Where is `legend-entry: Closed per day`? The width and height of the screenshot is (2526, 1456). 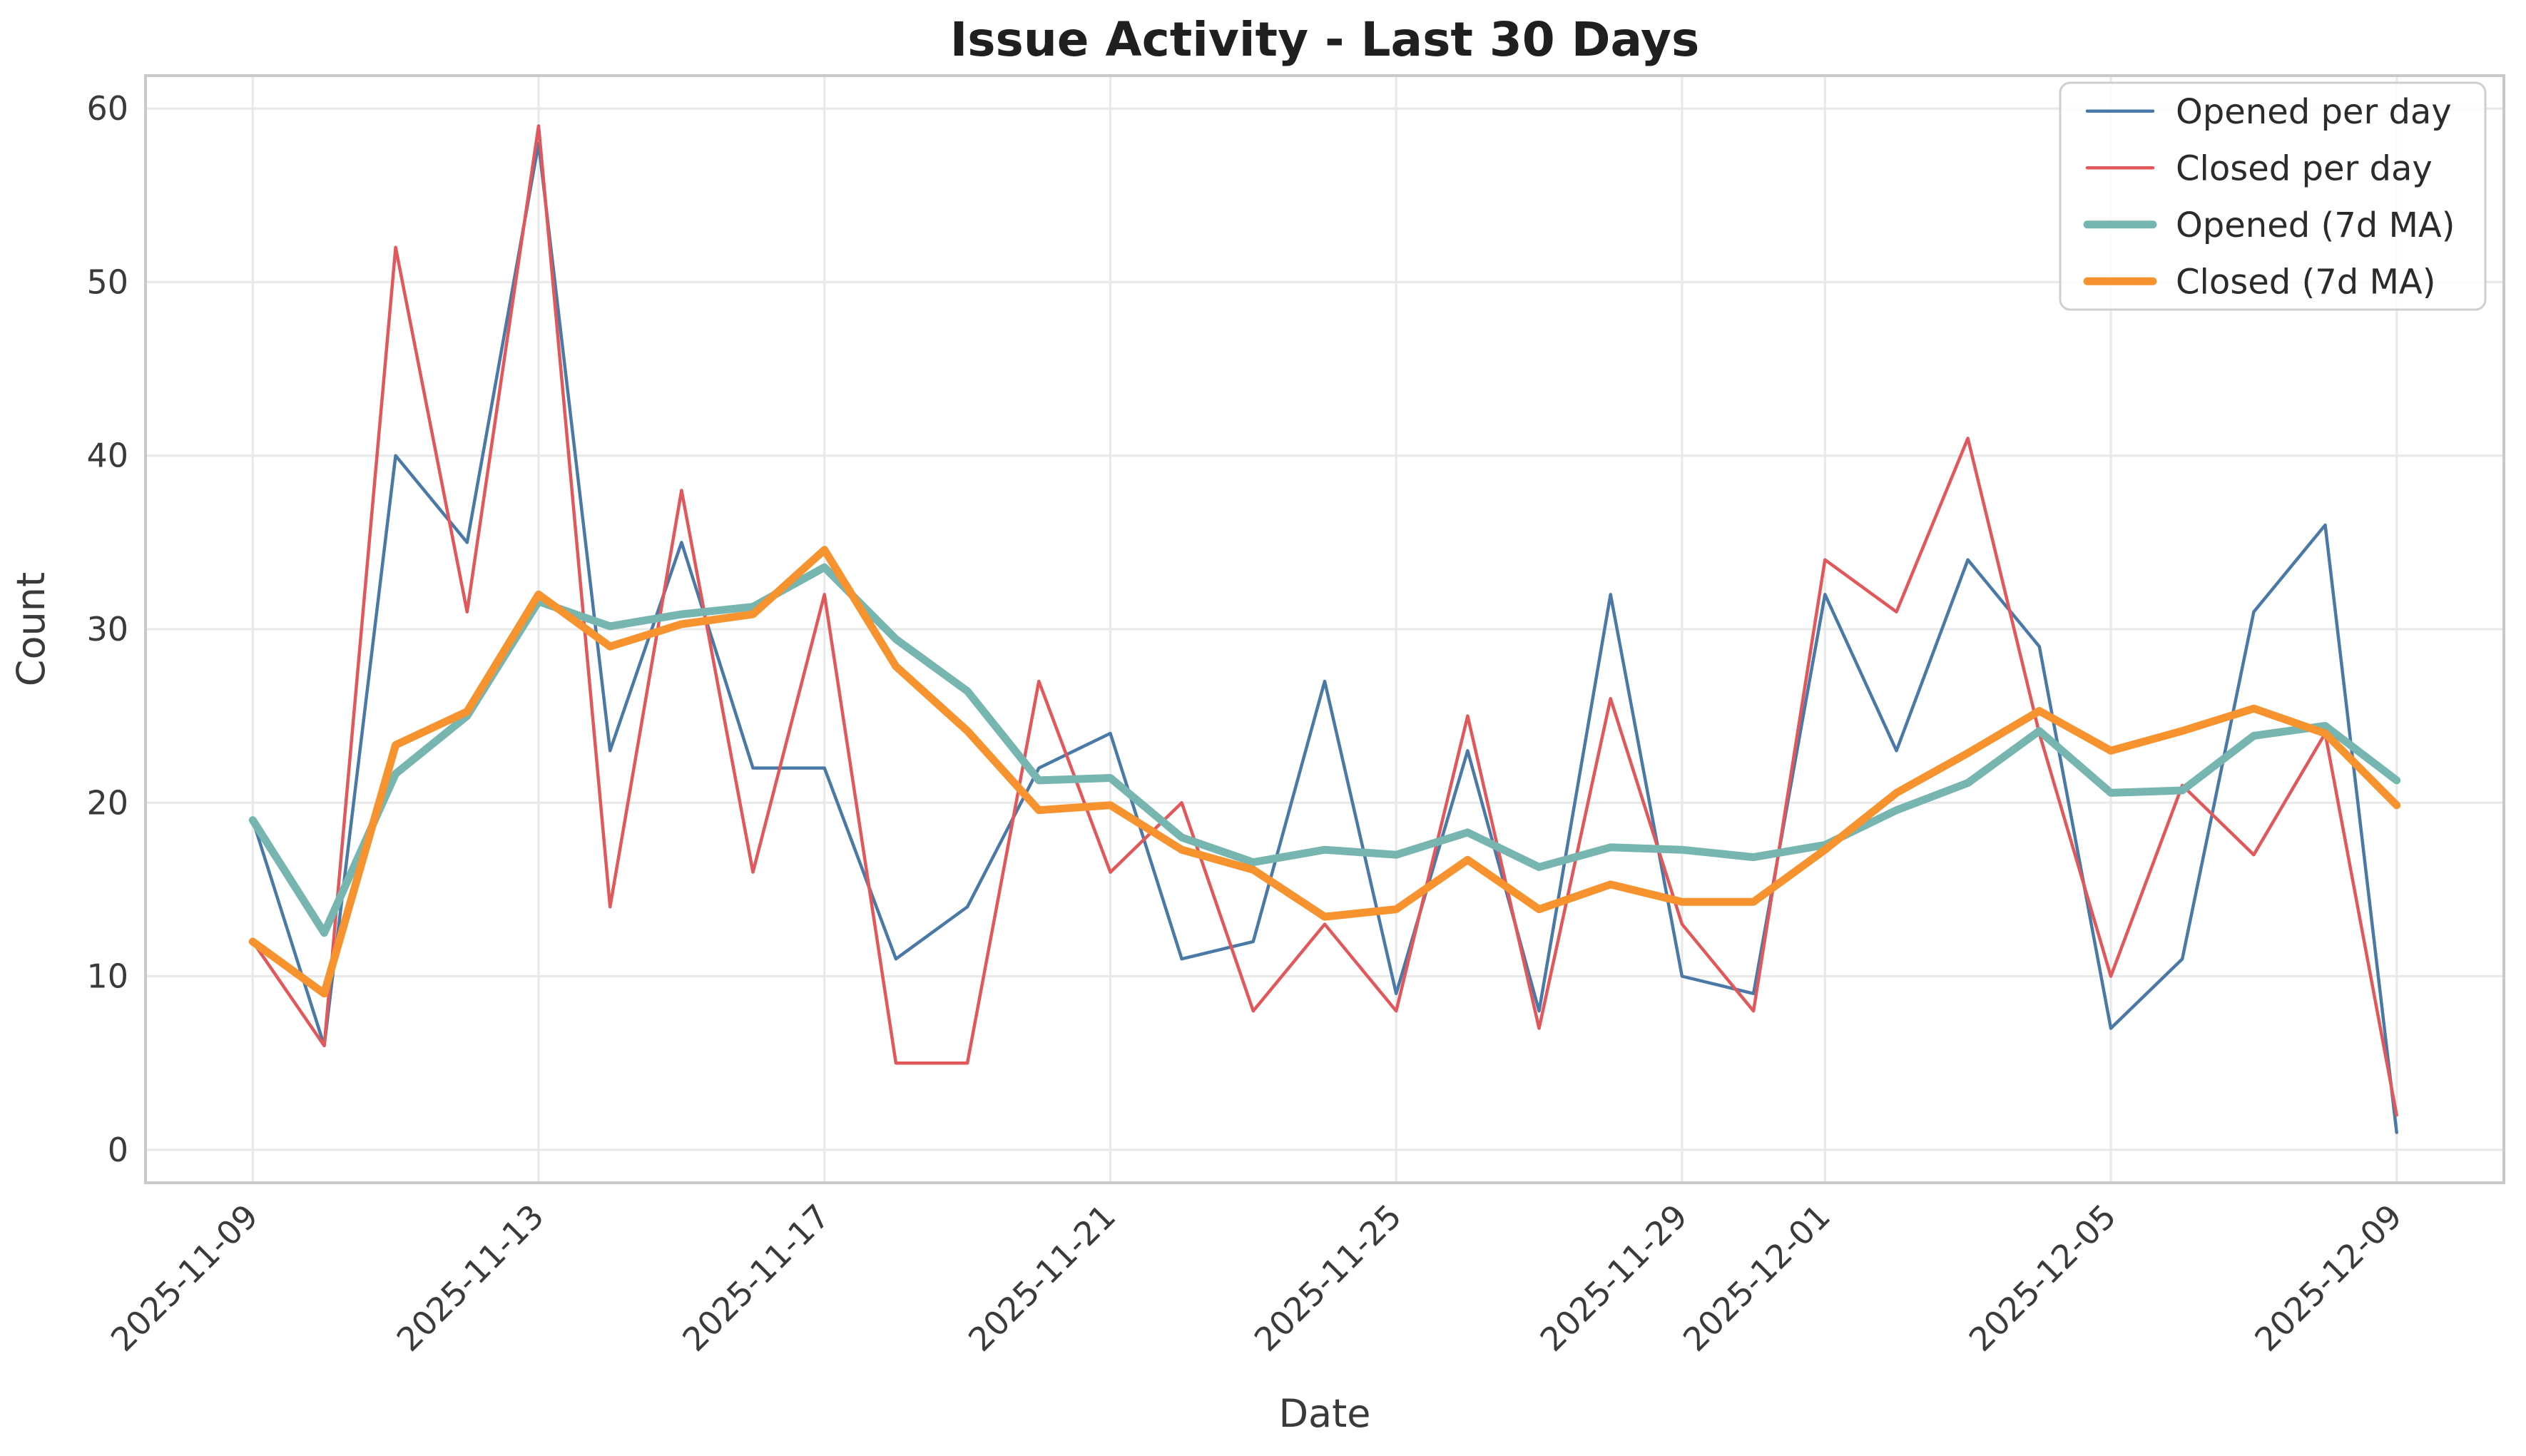 legend-entry: Closed per day is located at coordinates (2259, 168).